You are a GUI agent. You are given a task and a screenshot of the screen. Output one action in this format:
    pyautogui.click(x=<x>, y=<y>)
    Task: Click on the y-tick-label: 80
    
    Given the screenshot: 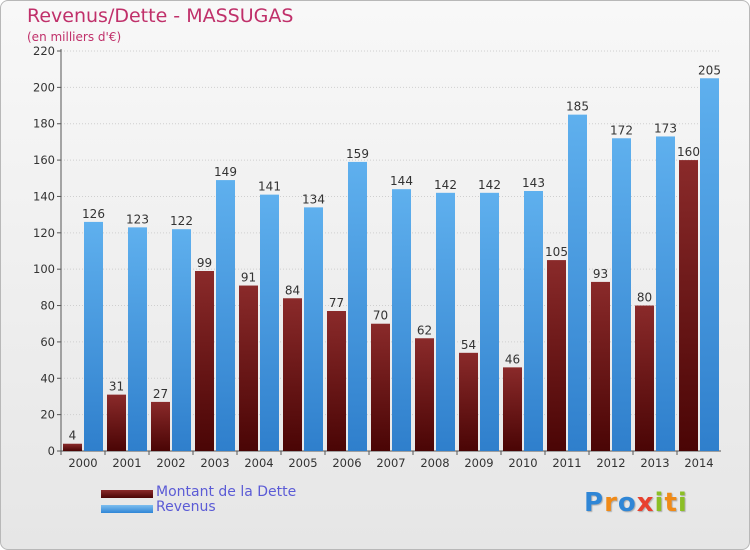 What is the action you would take?
    pyautogui.click(x=47, y=306)
    